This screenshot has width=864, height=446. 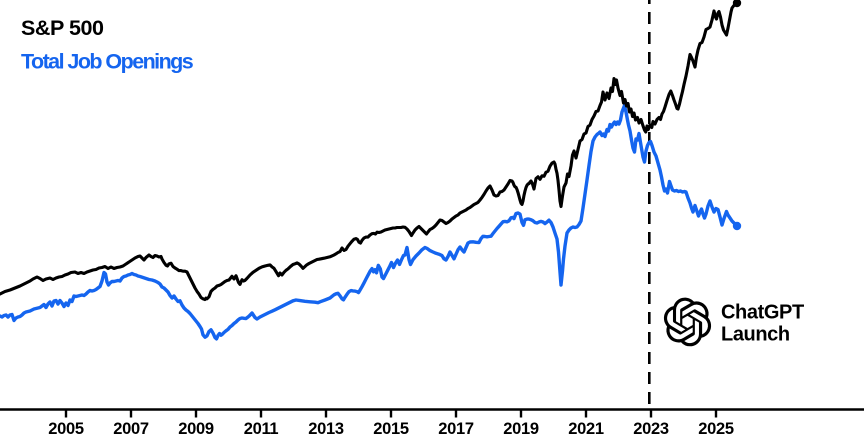 I want to click on svg-text: 2025, so click(x=716, y=429).